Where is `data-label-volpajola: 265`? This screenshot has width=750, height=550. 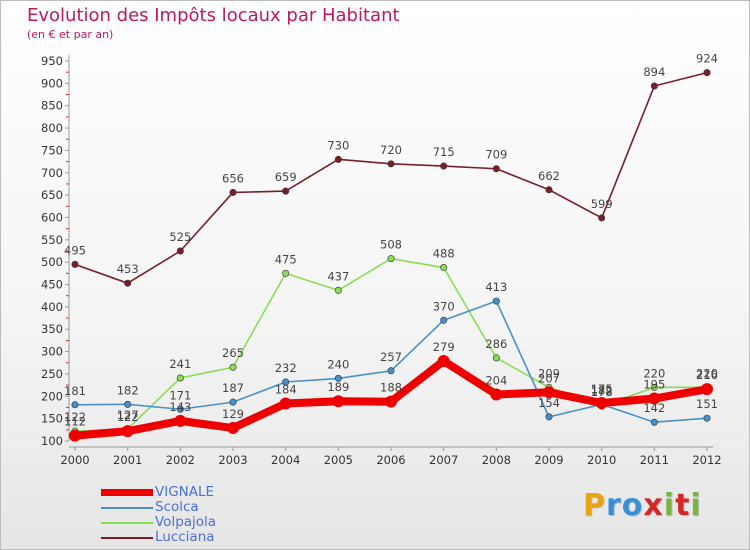
data-label-volpajola: 265 is located at coordinates (233, 353).